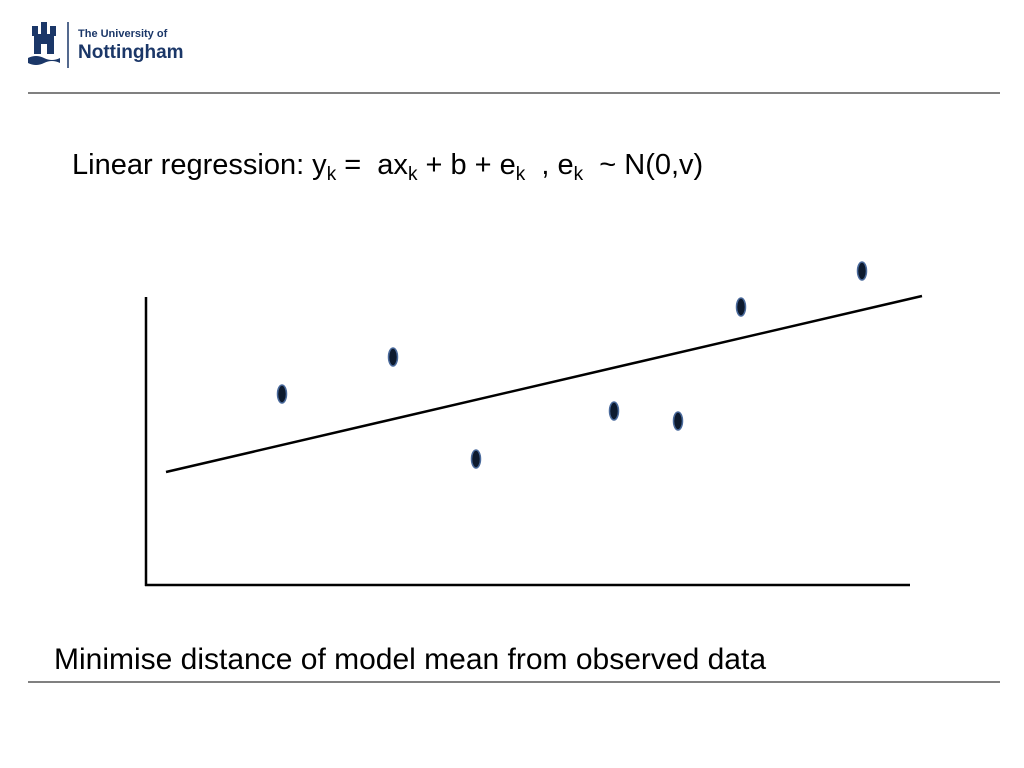 Image resolution: width=1024 pixels, height=768 pixels. Describe the element at coordinates (549, 165) in the screenshot. I see `title-text: , e` at that location.